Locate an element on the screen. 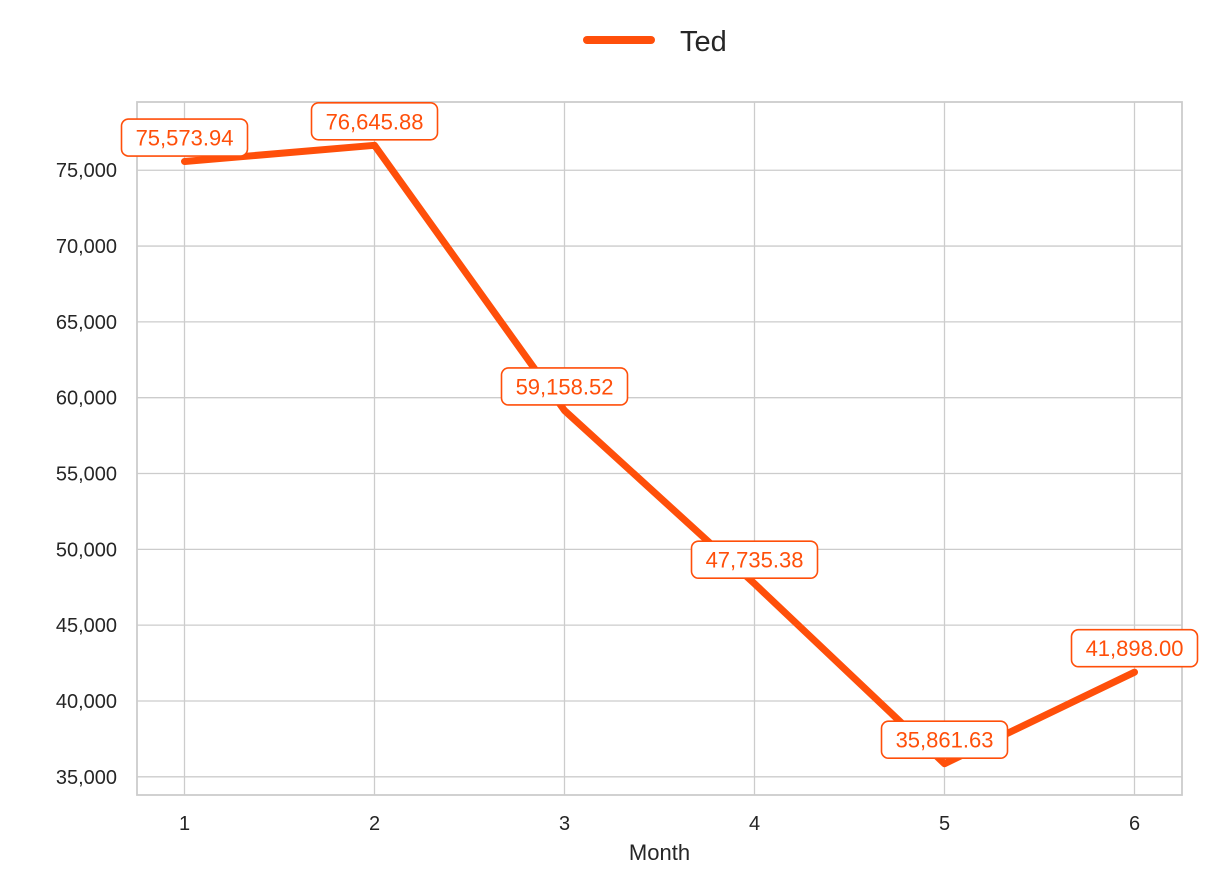 The width and height of the screenshot is (1205, 881). y-tick-label: 50,000 is located at coordinates (86, 550).